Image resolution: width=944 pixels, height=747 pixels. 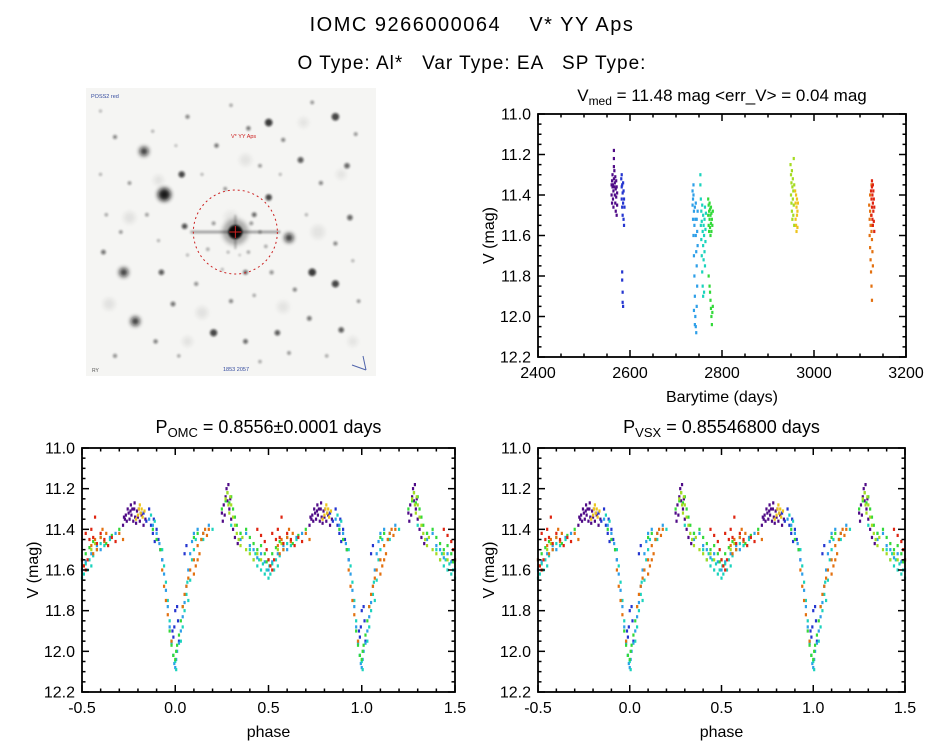 What do you see at coordinates (538, 373) in the screenshot?
I see `svg-text: 2400` at bounding box center [538, 373].